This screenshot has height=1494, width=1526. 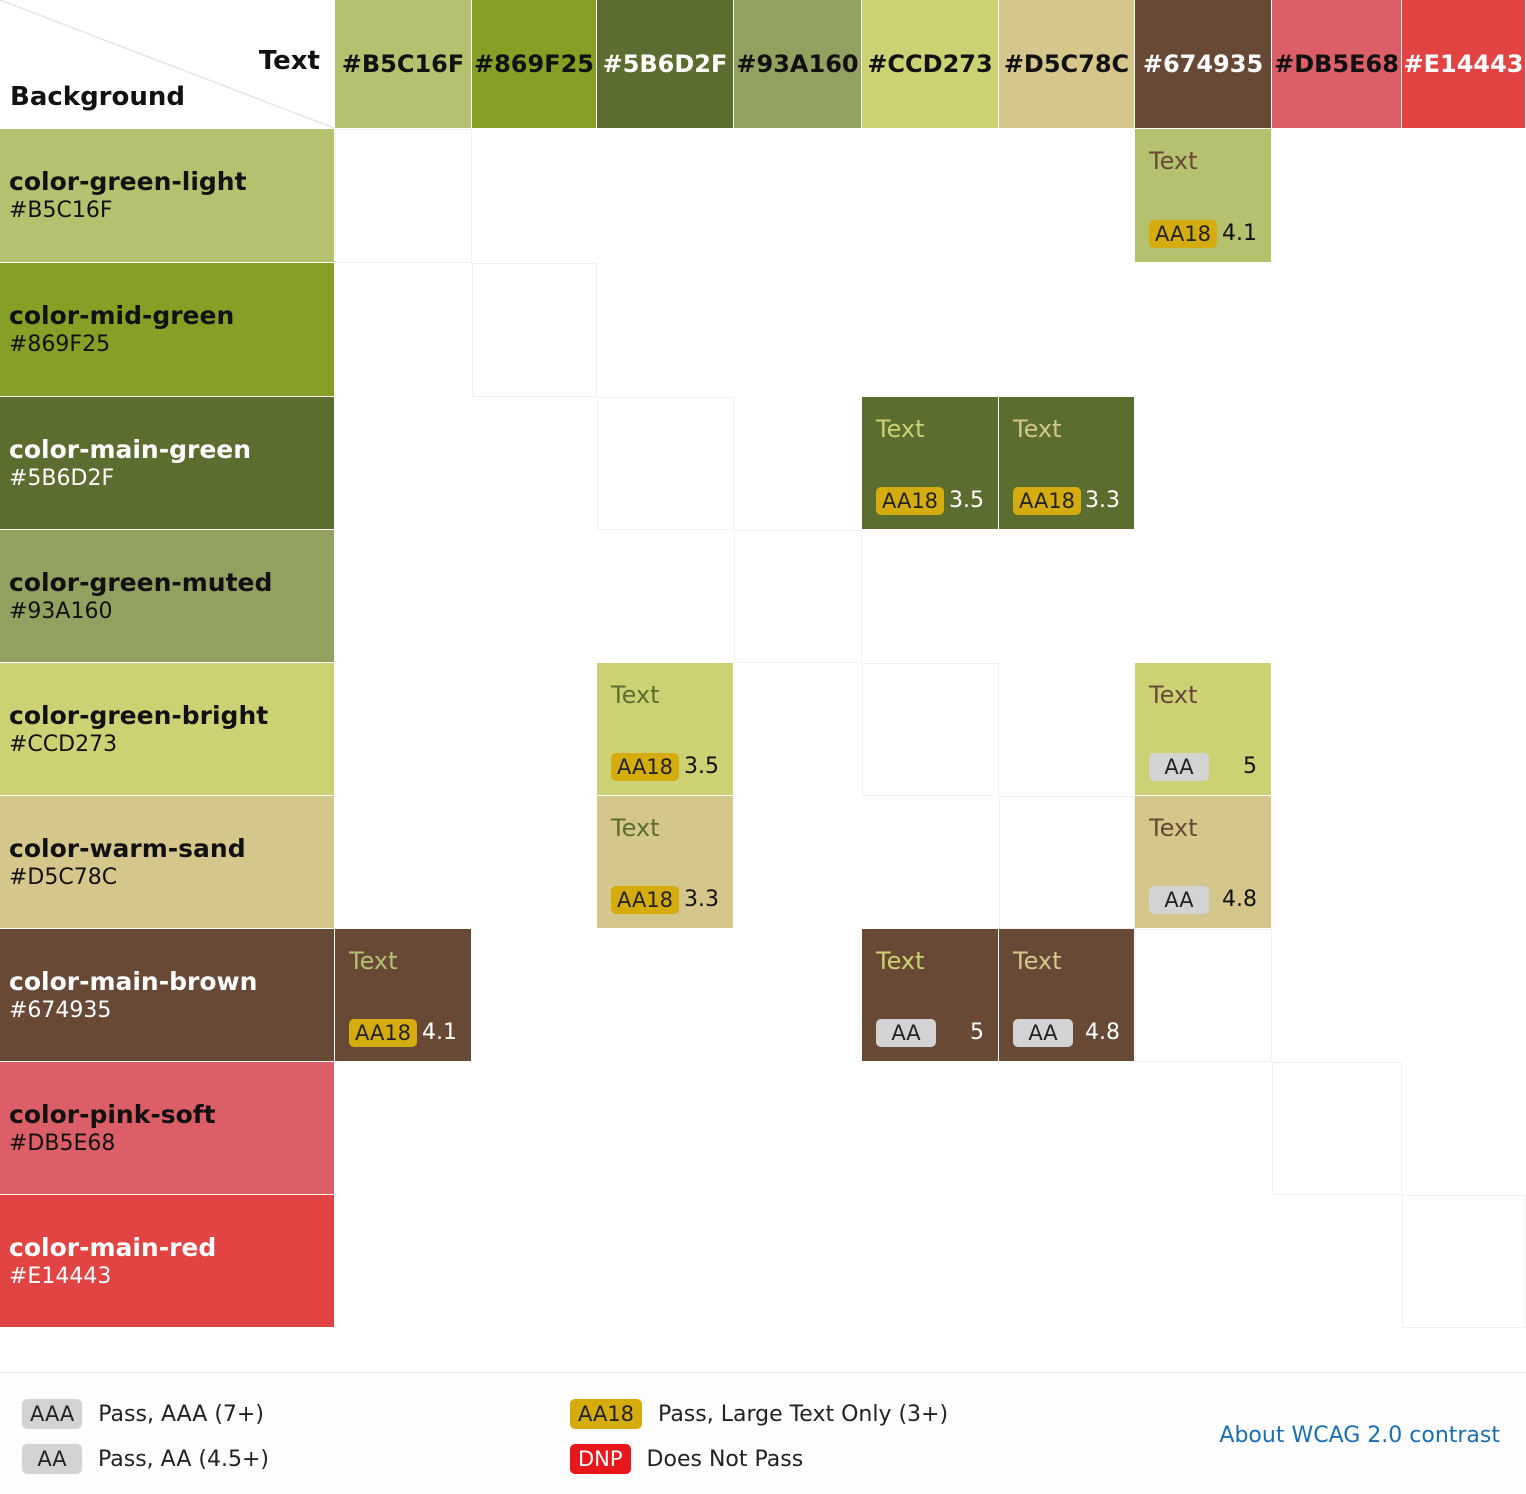 I want to click on row-color-hex: #93A160, so click(x=61, y=611).